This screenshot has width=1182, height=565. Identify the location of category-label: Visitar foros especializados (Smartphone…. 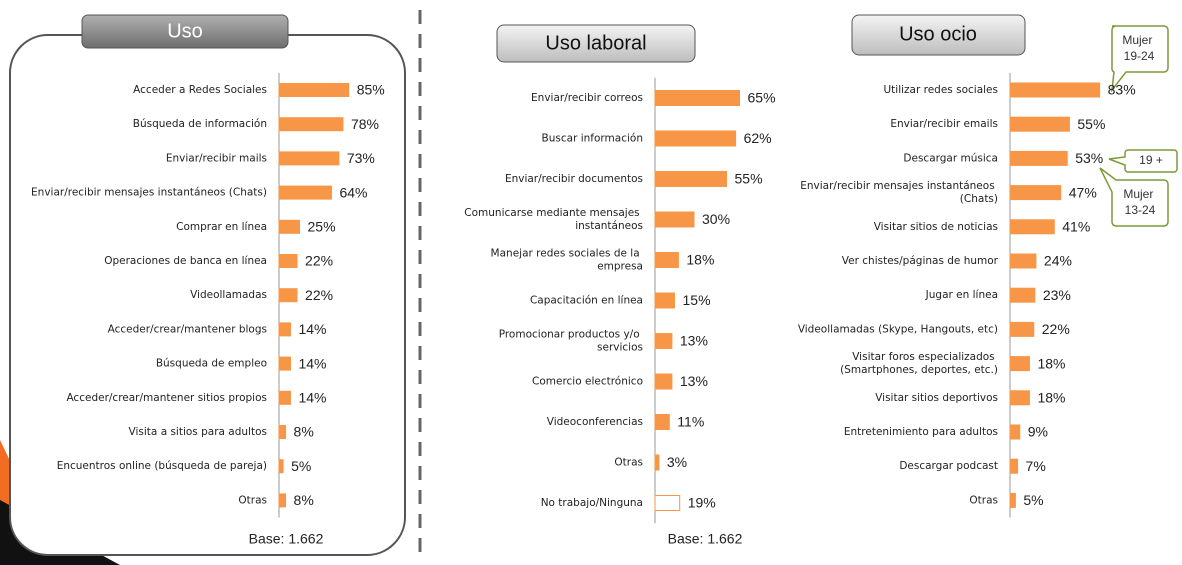
(919, 363).